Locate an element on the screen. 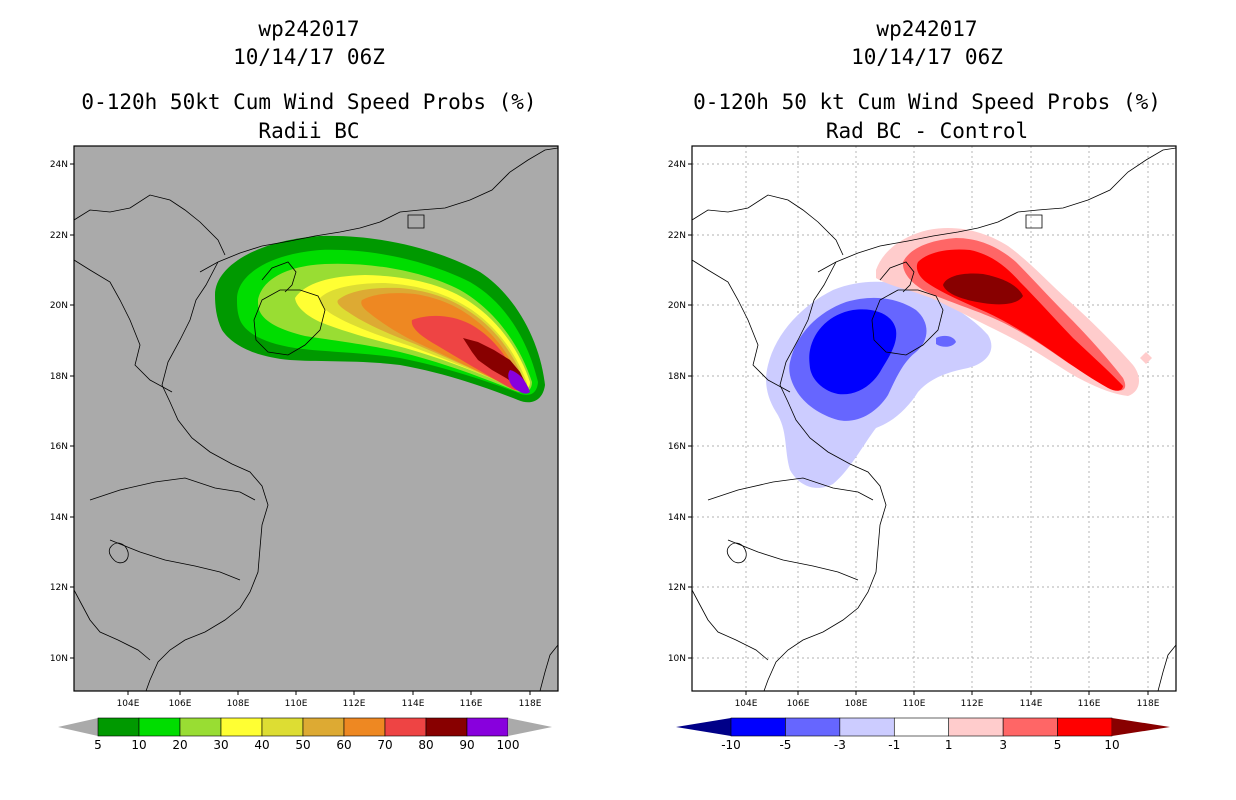 Image resolution: width=1236 pixels, height=800 pixels. colorbar-right: -10 -5 -3 -1 1 3 5 10 is located at coordinates (923, 734).